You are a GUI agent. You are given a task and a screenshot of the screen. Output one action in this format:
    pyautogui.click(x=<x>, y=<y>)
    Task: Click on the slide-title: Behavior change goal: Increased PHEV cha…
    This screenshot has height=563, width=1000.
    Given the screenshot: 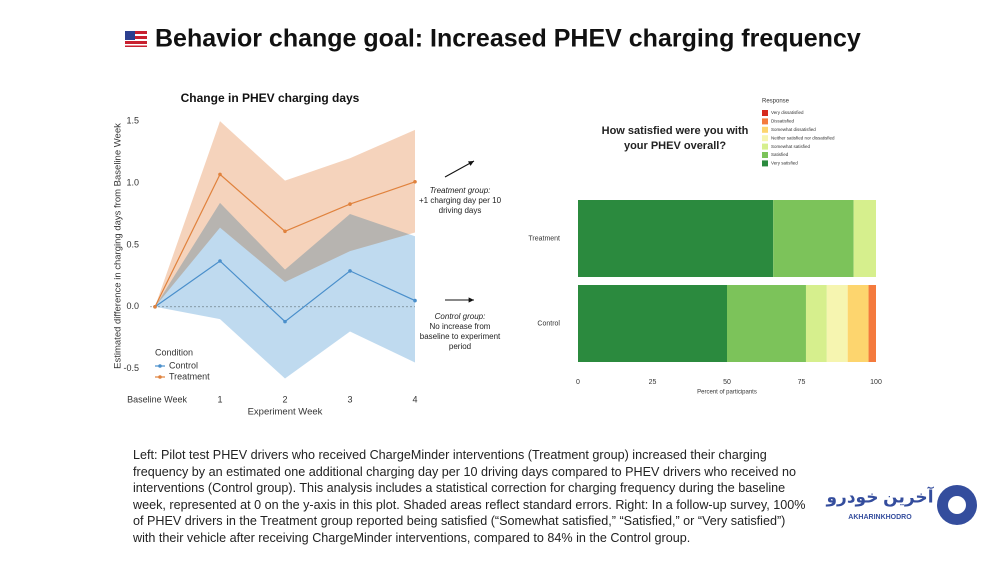 What is the action you would take?
    pyautogui.click(x=508, y=39)
    